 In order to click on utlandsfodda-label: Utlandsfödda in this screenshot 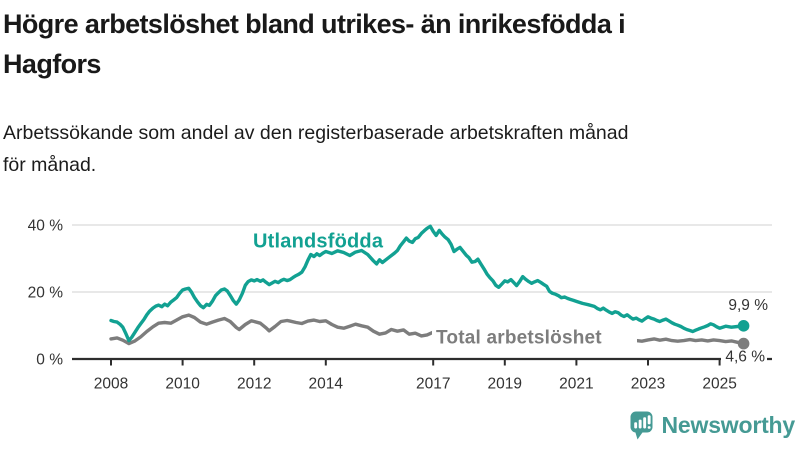, I will do `click(318, 242)`.